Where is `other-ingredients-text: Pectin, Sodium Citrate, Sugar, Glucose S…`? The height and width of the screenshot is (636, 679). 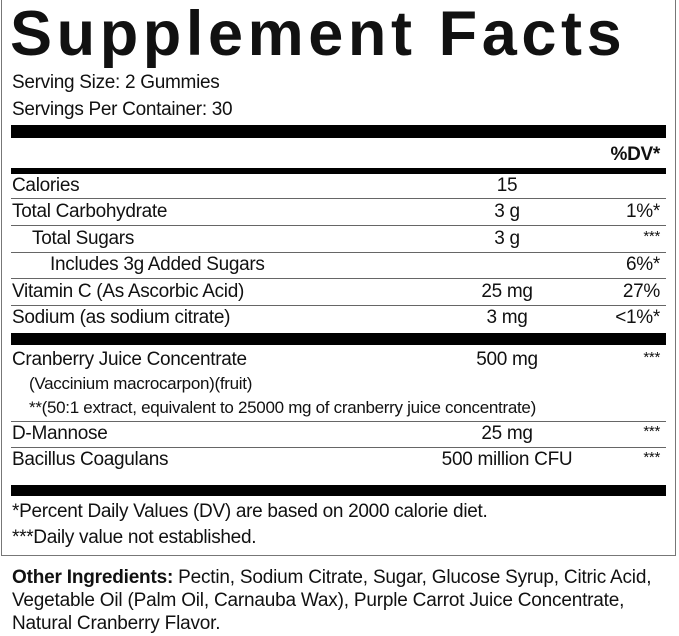
other-ingredients-text: Pectin, Sodium Citrate, Sugar, Glucose S… is located at coordinates (332, 600).